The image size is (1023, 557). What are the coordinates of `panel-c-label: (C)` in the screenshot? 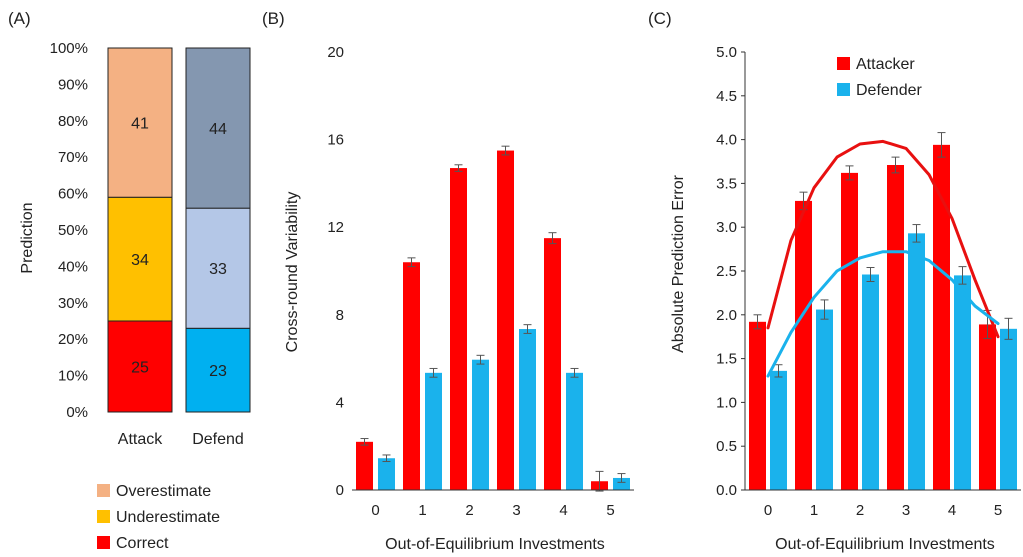 It's located at (660, 18).